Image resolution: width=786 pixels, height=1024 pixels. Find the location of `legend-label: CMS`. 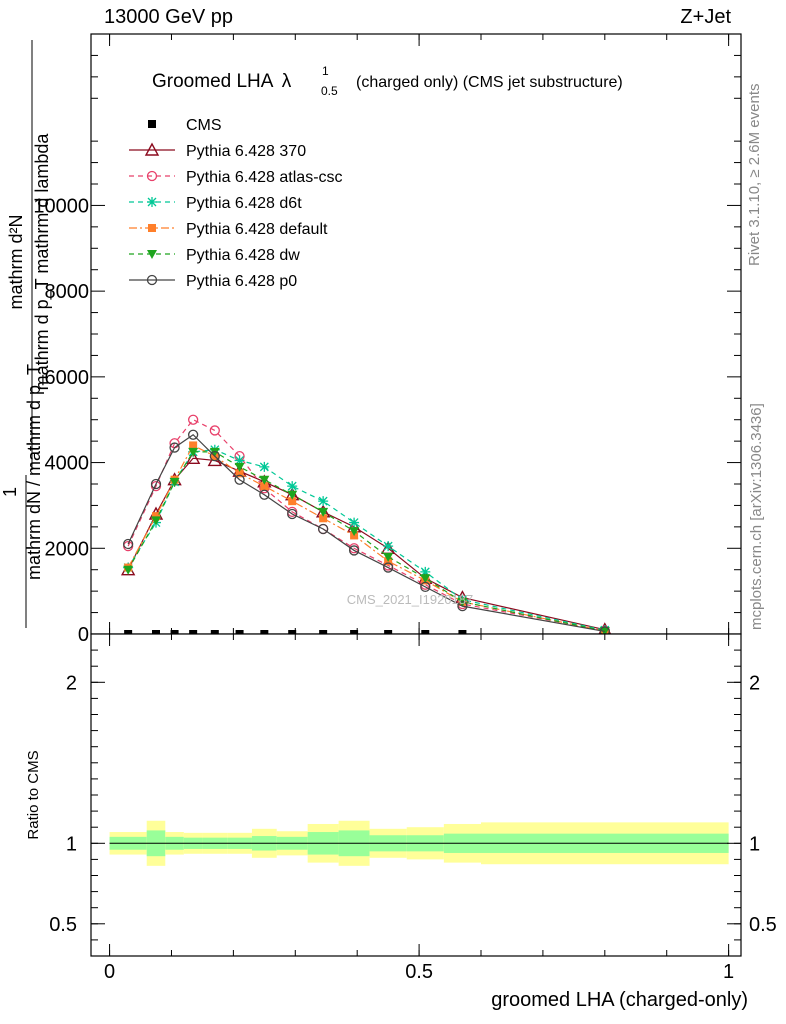

legend-label: CMS is located at coordinates (204, 125).